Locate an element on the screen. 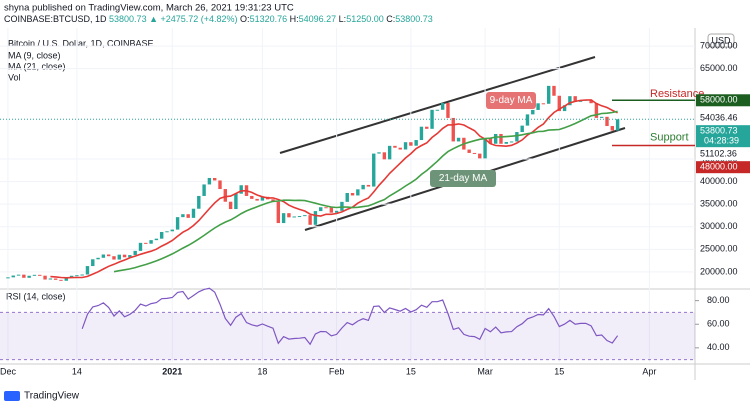  x-tick-label: 15 is located at coordinates (411, 371).